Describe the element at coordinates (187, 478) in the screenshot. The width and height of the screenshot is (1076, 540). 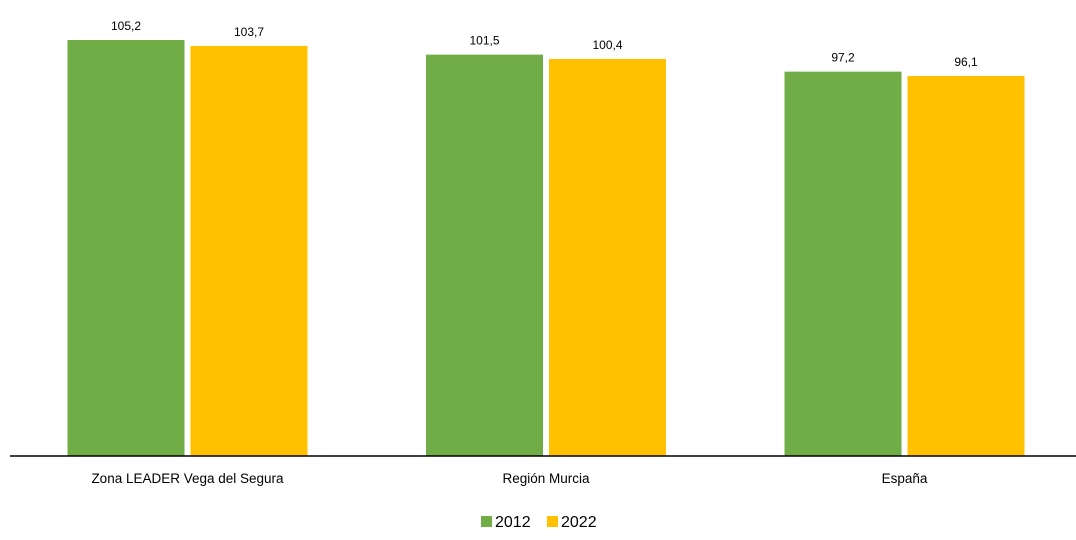
I see `x-tick-label-0: Zona LEADER Vega del Segura` at that location.